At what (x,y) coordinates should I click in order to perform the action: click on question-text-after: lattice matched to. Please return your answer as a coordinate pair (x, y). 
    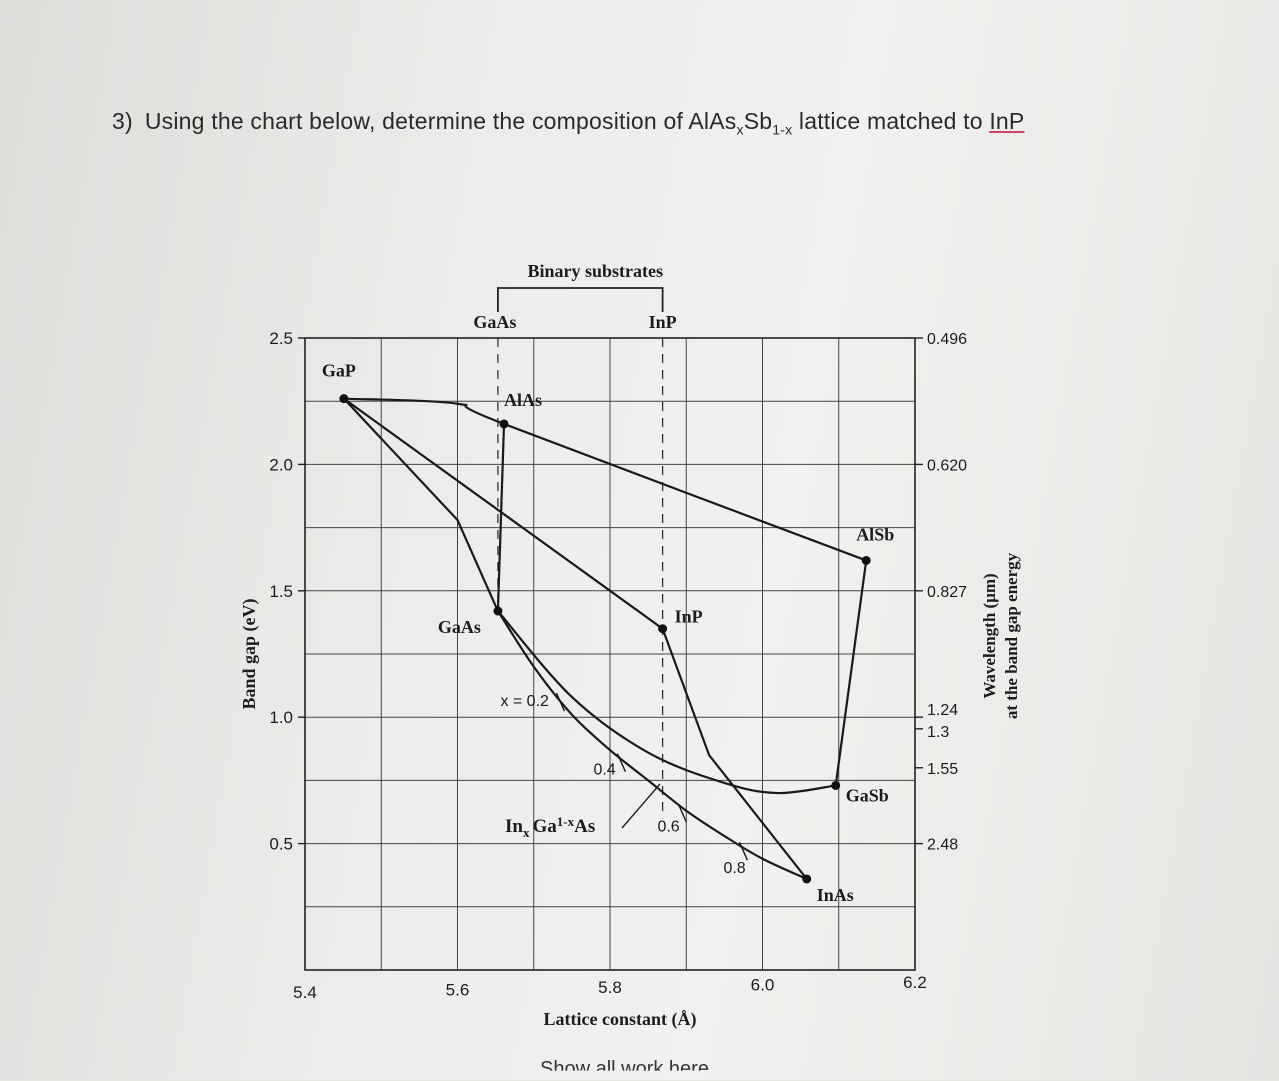
    Looking at the image, I should click on (891, 121).